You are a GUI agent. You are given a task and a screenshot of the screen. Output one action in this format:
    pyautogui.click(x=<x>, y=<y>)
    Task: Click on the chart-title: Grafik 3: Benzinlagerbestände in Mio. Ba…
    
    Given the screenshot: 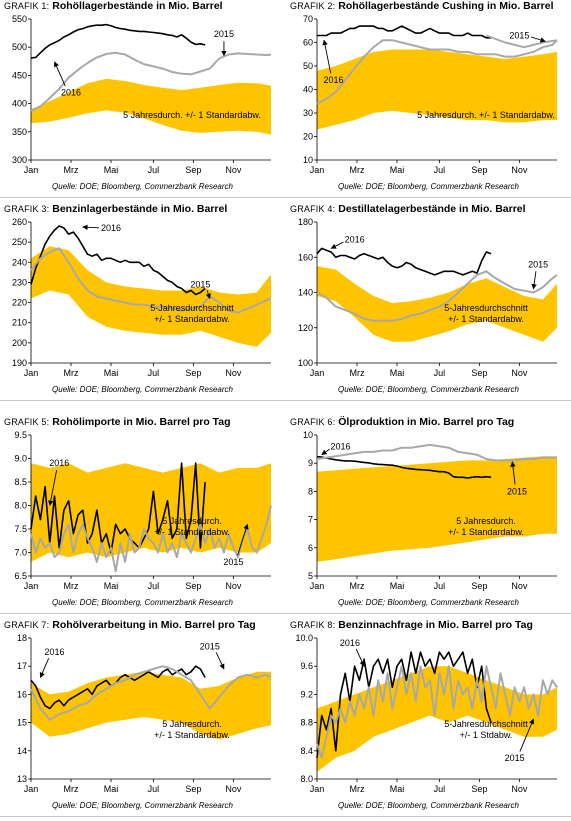 What is the action you would take?
    pyautogui.click(x=115, y=209)
    